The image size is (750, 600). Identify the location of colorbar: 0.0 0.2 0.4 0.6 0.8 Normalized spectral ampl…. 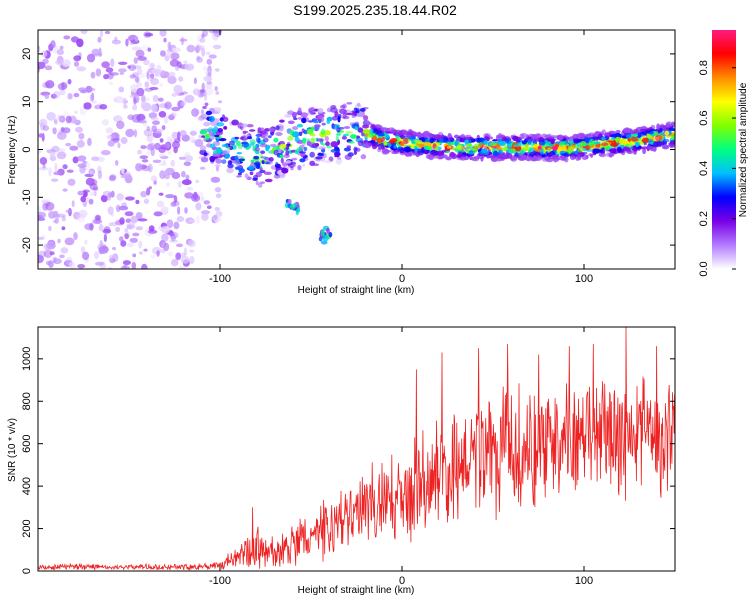
(723, 153).